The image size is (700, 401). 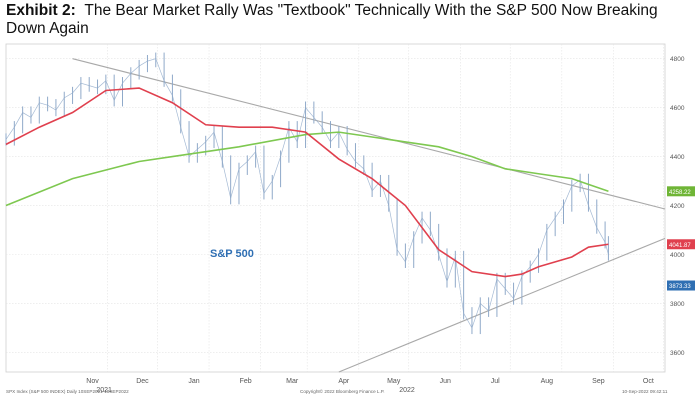 I want to click on x-tick-label: May, so click(x=394, y=381).